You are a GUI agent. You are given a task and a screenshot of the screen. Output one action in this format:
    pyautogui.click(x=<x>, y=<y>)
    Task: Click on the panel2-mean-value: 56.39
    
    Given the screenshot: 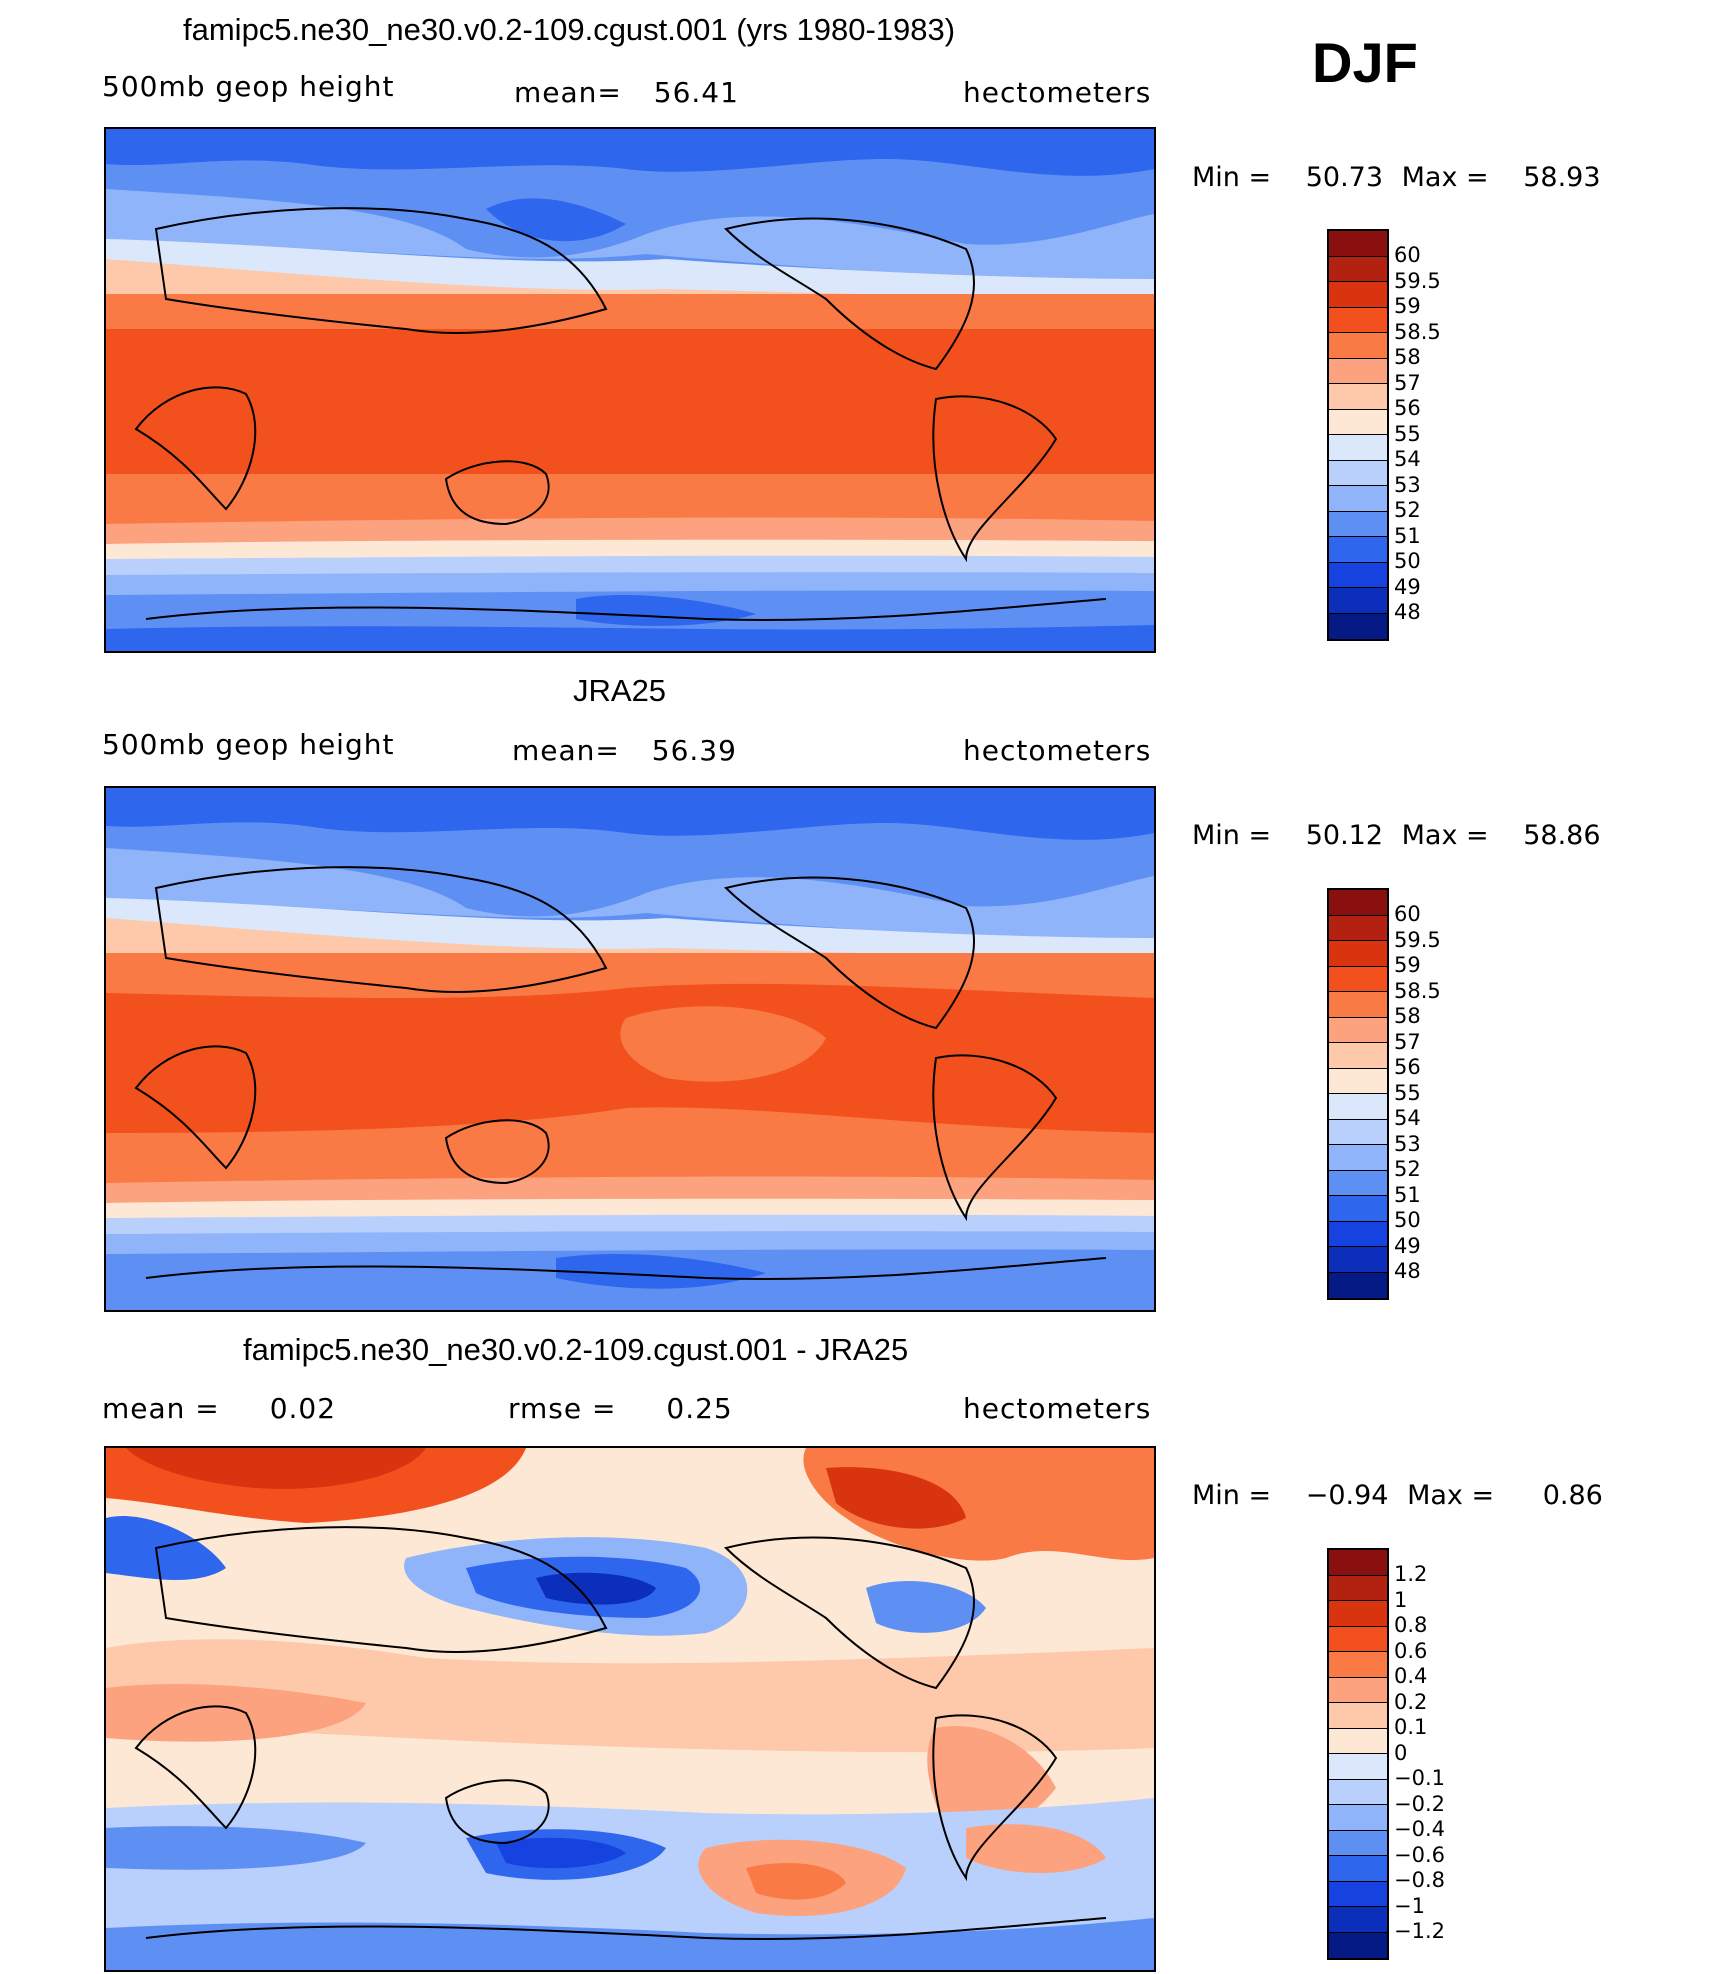 What is the action you would take?
    pyautogui.click(x=694, y=750)
    